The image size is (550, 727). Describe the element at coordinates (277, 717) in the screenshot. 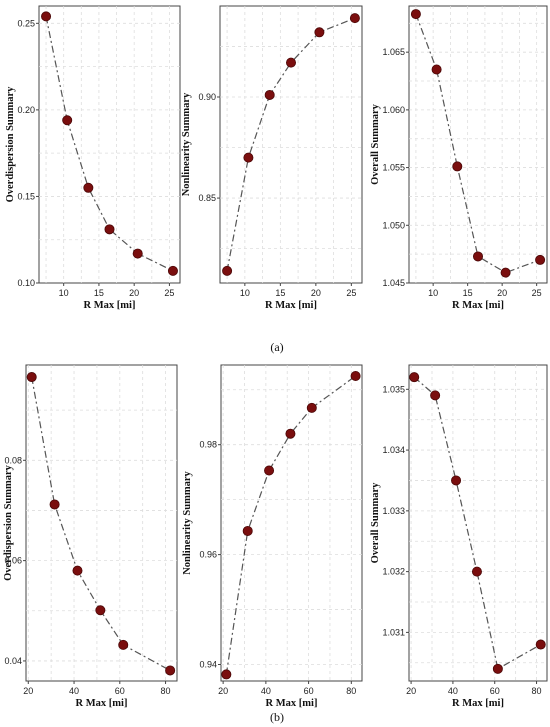

I see `panel-label-b: (b)` at that location.